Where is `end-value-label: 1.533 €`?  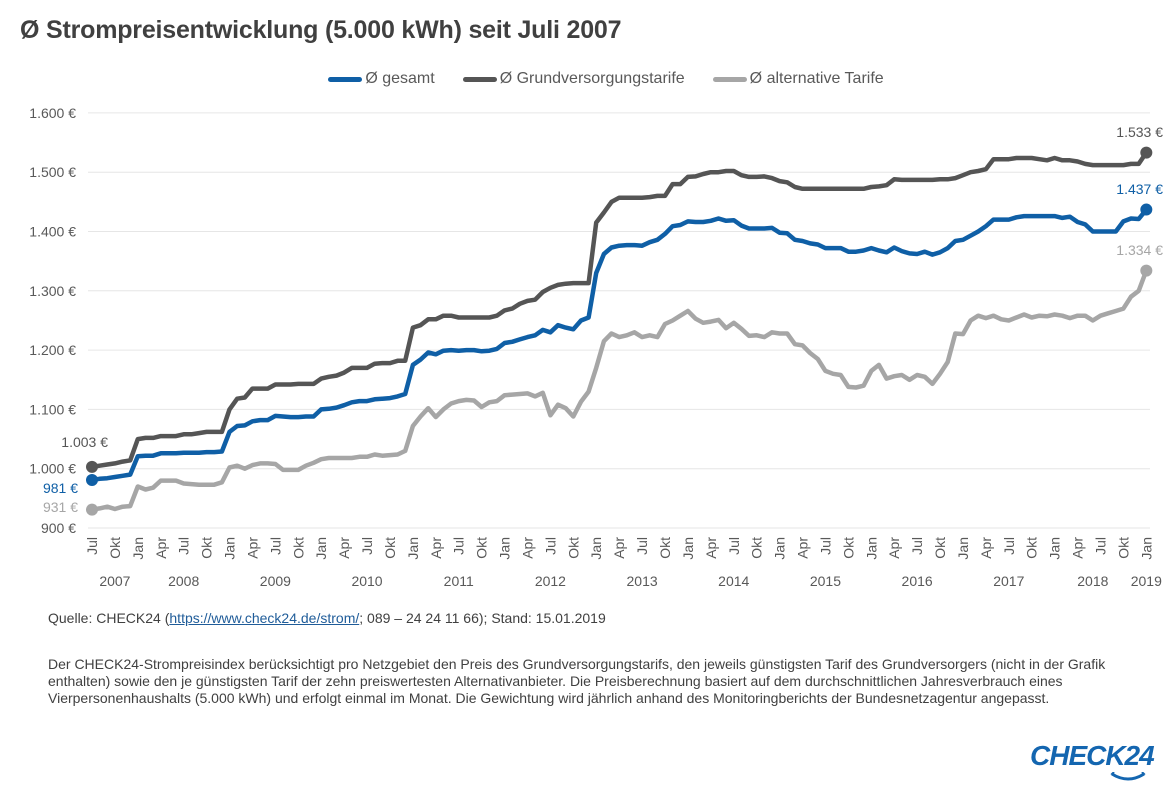 end-value-label: 1.533 € is located at coordinates (1139, 132).